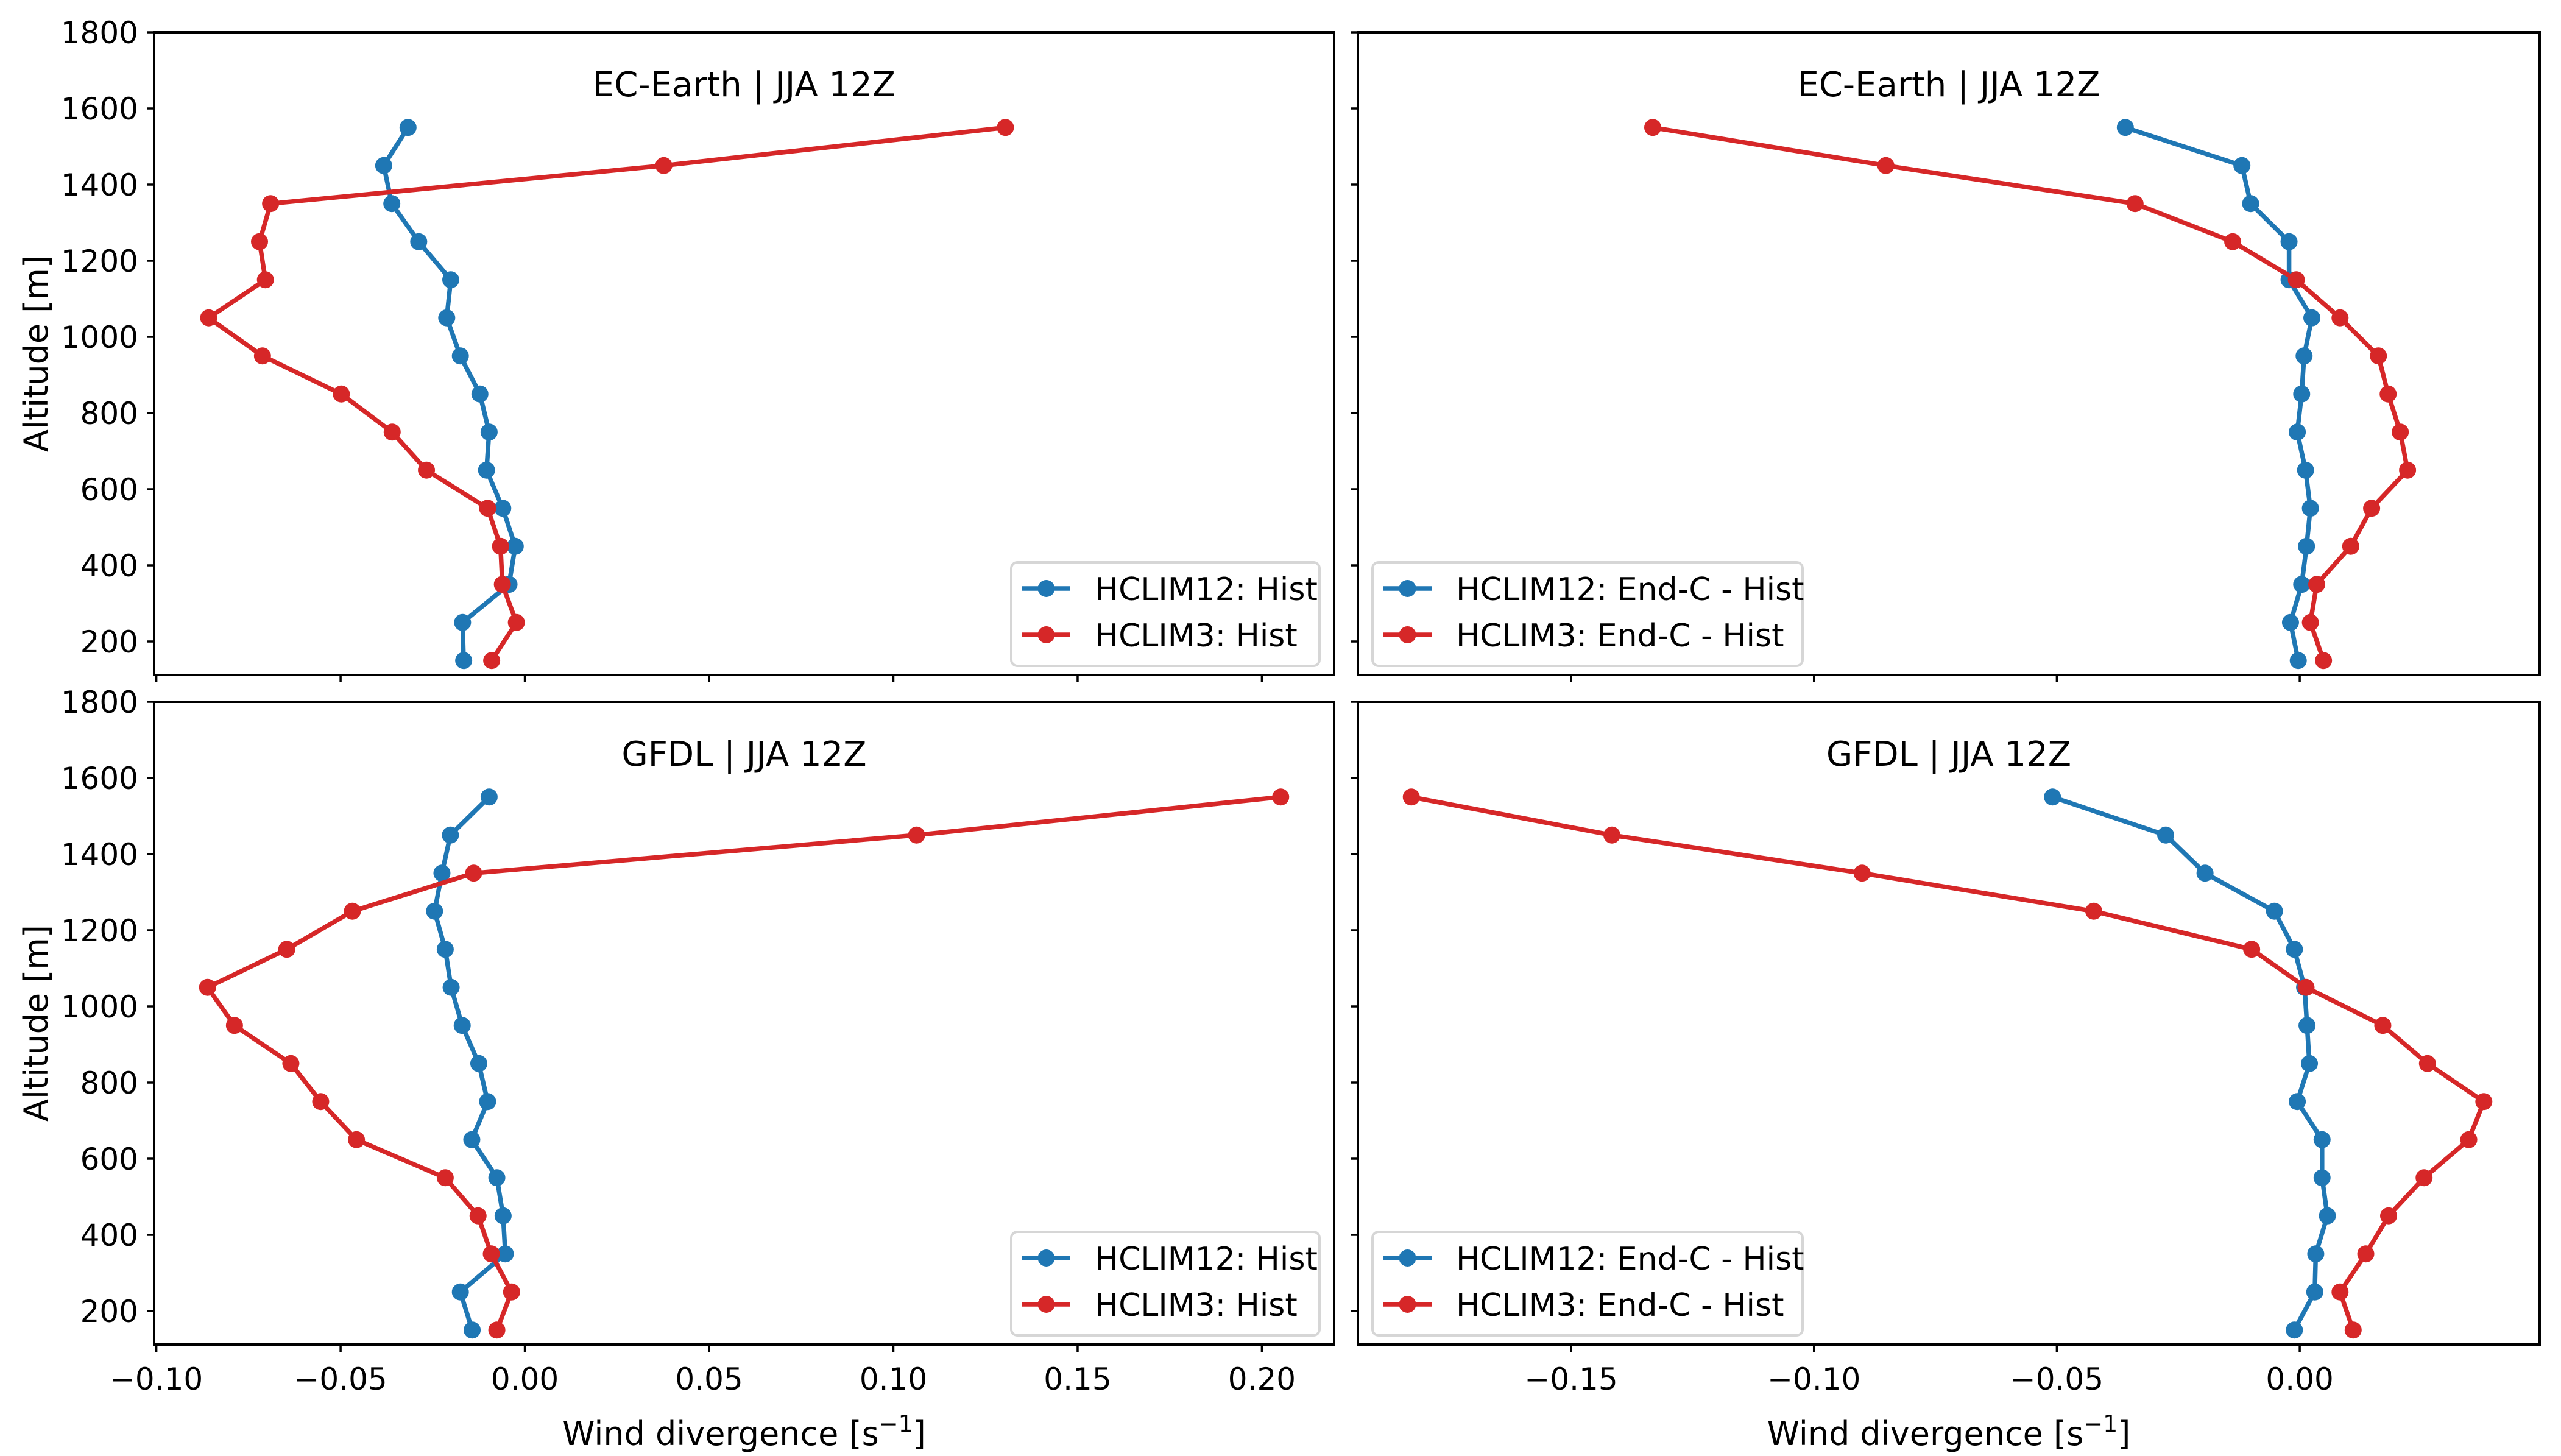  Describe the element at coordinates (2057, 1379) in the screenshot. I see `x-tick-label: −0.05` at that location.